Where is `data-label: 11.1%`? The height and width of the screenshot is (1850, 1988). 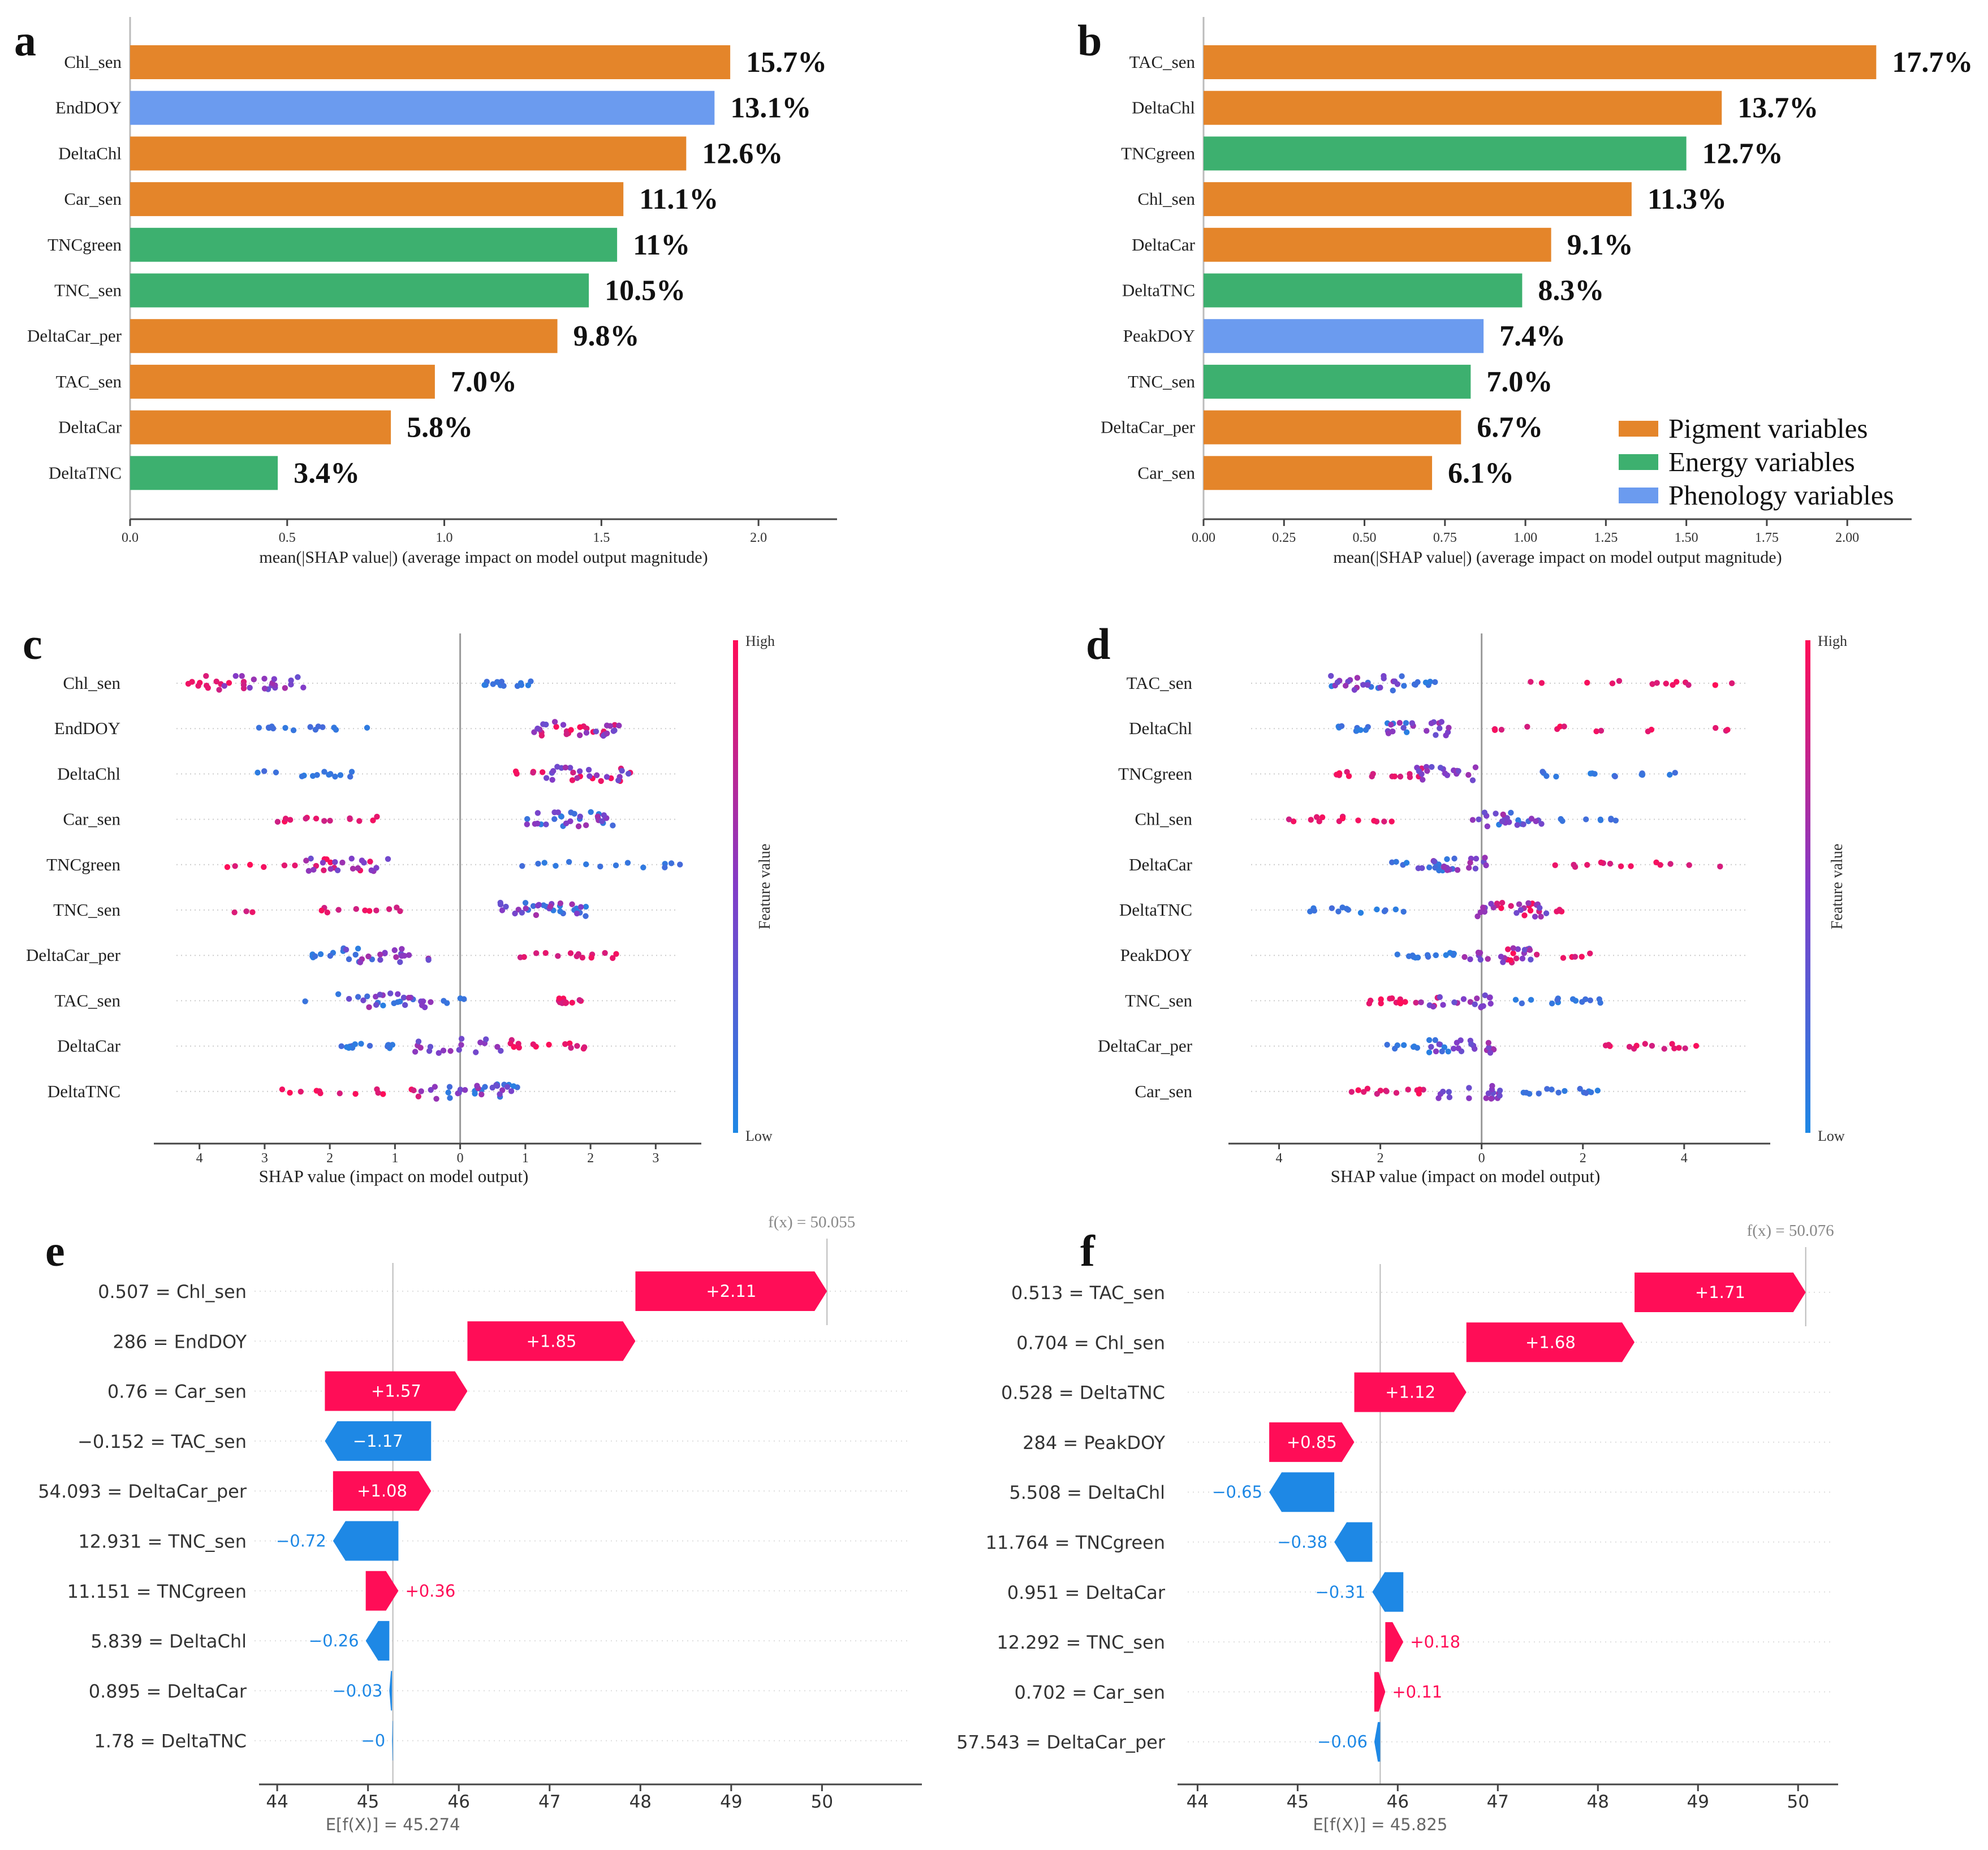
data-label: 11.1% is located at coordinates (678, 199).